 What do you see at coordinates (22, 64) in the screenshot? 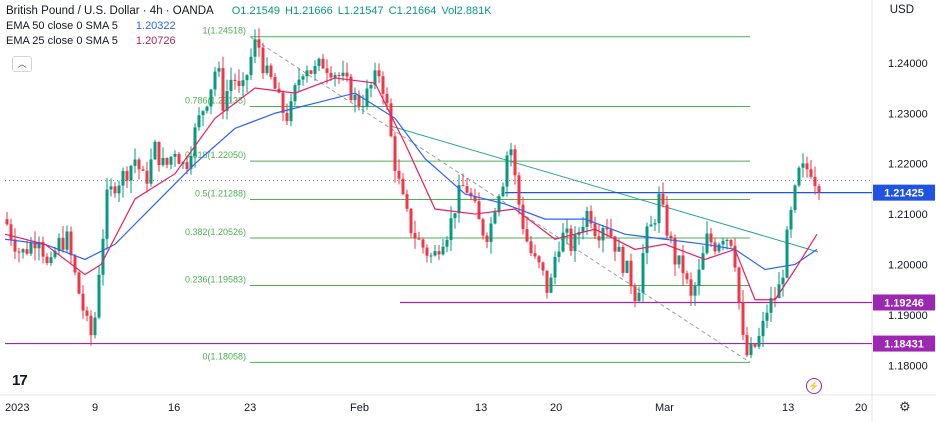
I see `legend-collapse-icon: ︿` at bounding box center [22, 64].